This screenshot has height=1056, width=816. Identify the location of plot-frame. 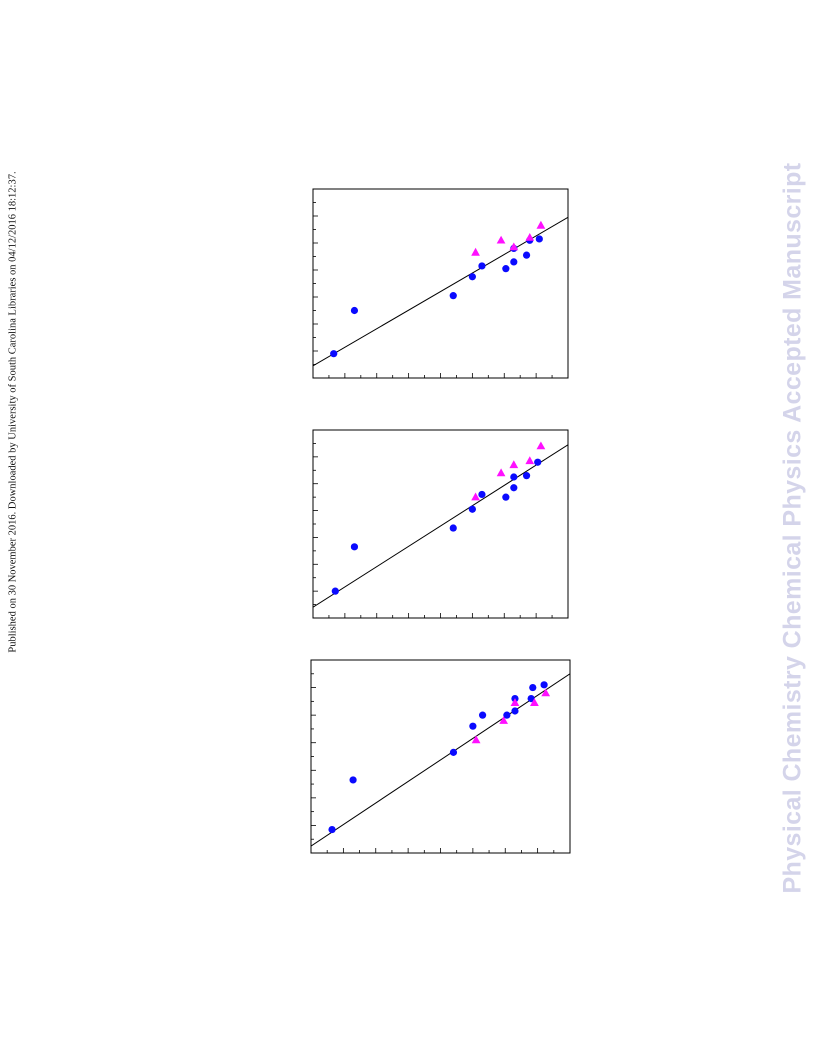
(440, 283).